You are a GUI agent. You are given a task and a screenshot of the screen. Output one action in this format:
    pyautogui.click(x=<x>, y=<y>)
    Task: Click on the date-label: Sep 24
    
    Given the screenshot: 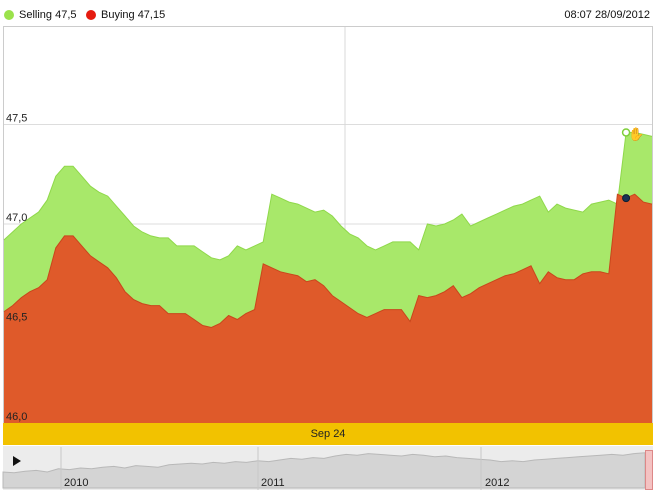 What is the action you would take?
    pyautogui.click(x=328, y=434)
    